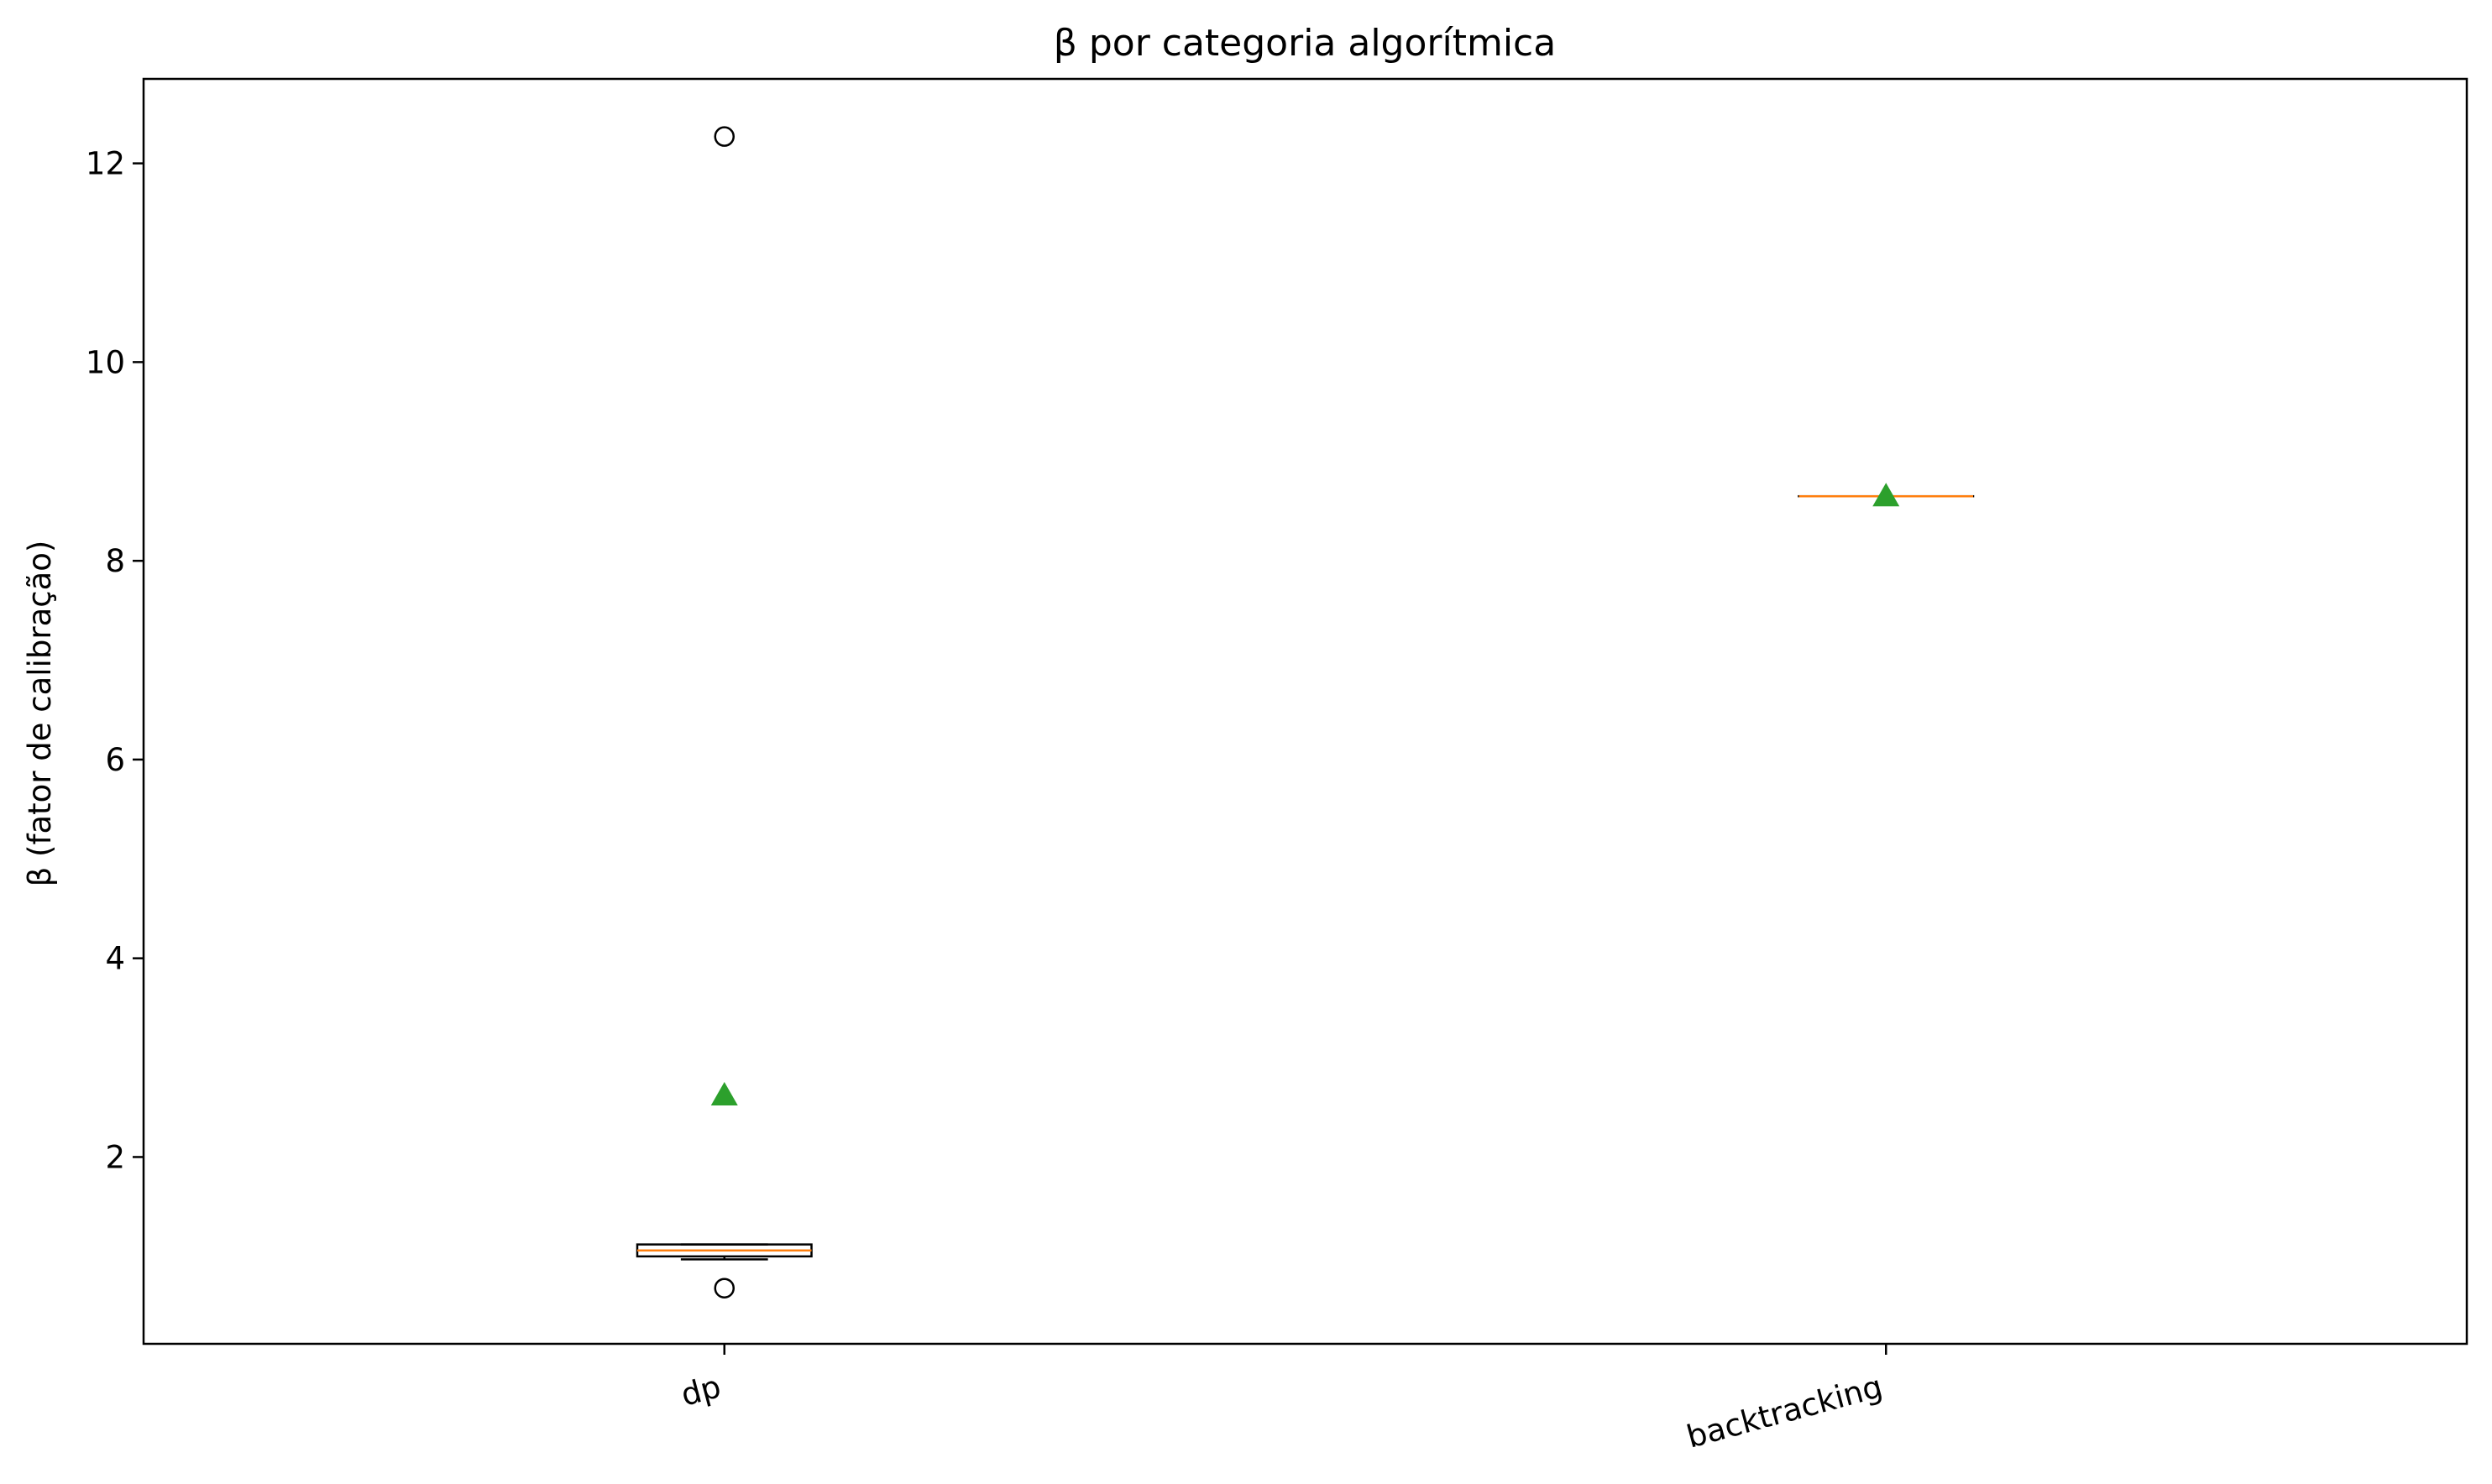 This screenshot has width=2492, height=1484. Describe the element at coordinates (724, 712) in the screenshot. I see `box-dp` at that location.